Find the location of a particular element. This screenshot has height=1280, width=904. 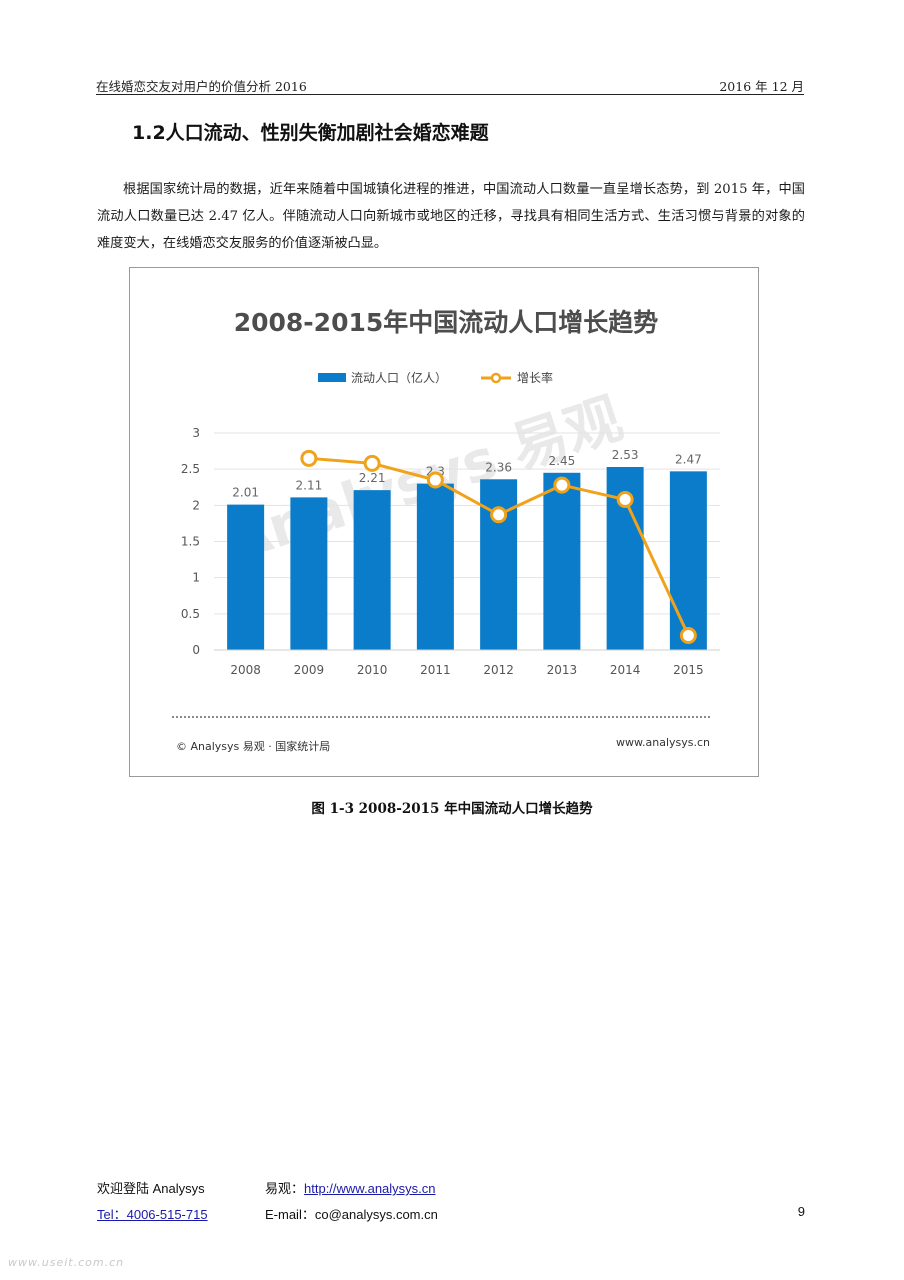

bar-data-label: 2.11 is located at coordinates (309, 485).